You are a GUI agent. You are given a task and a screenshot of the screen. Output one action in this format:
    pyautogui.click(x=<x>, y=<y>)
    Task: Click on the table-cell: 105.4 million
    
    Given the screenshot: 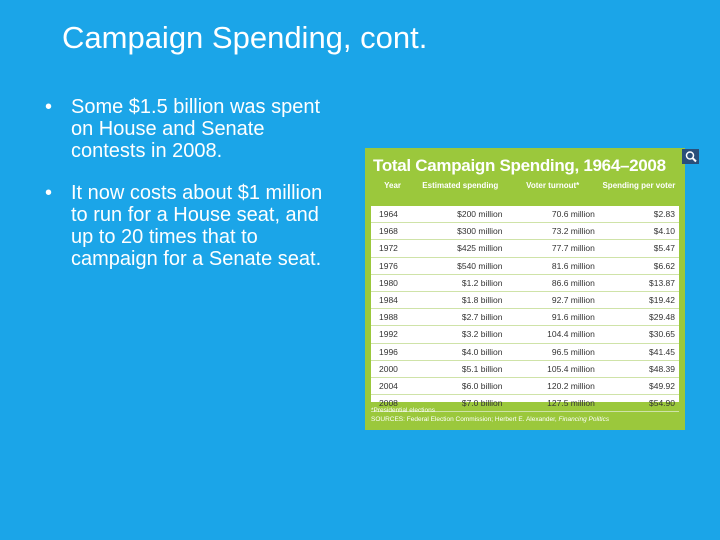 What is the action you would take?
    pyautogui.click(x=552, y=369)
    